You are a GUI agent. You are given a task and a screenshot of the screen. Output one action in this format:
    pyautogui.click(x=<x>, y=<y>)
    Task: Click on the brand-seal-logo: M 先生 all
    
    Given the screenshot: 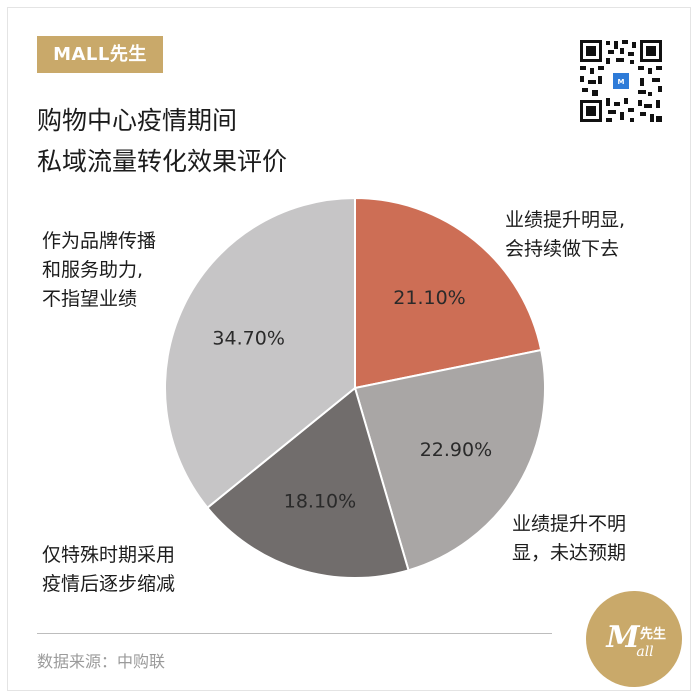 What is the action you would take?
    pyautogui.click(x=634, y=639)
    